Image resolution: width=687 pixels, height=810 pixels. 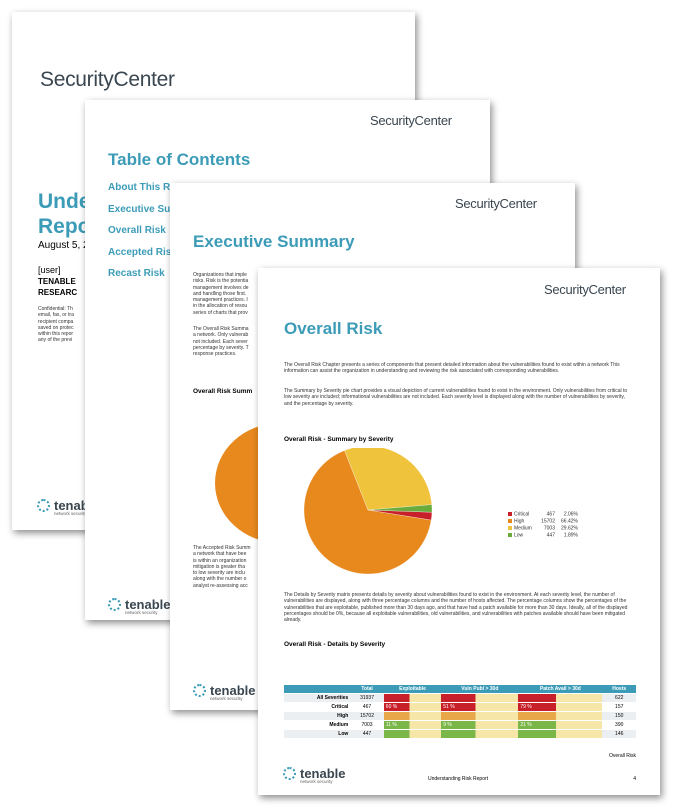 I want to click on text-line: percentage by severity. T, so click(x=221, y=347).